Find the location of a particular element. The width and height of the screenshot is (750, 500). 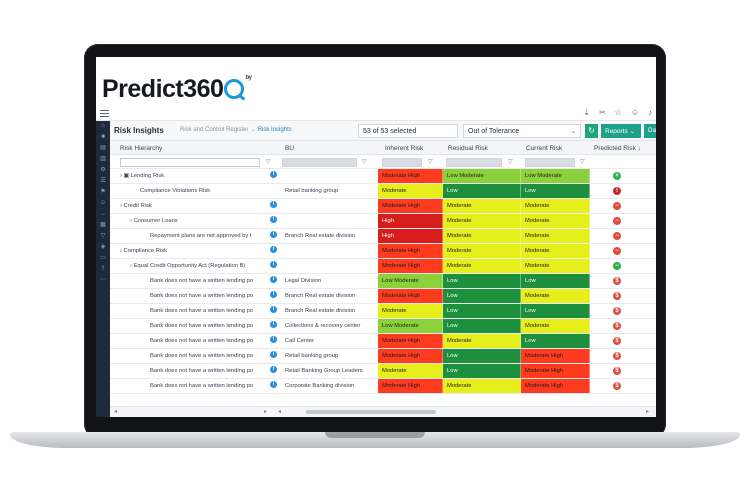

residual-risk-cell: Low Moderate is located at coordinates (482, 176).